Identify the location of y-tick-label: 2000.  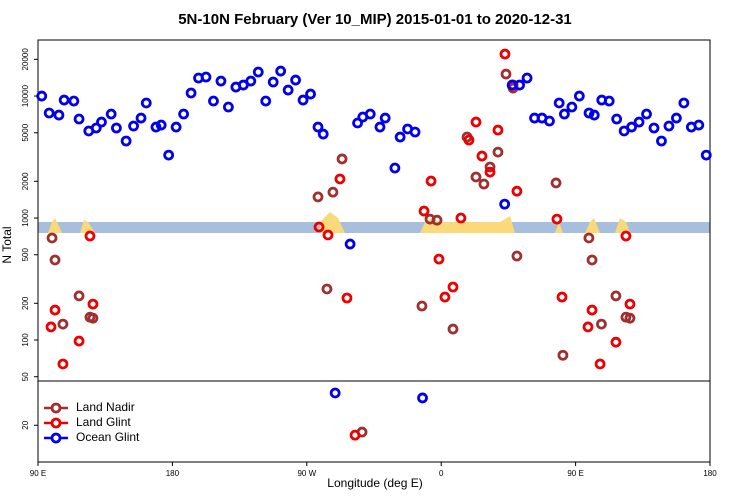
(25, 181).